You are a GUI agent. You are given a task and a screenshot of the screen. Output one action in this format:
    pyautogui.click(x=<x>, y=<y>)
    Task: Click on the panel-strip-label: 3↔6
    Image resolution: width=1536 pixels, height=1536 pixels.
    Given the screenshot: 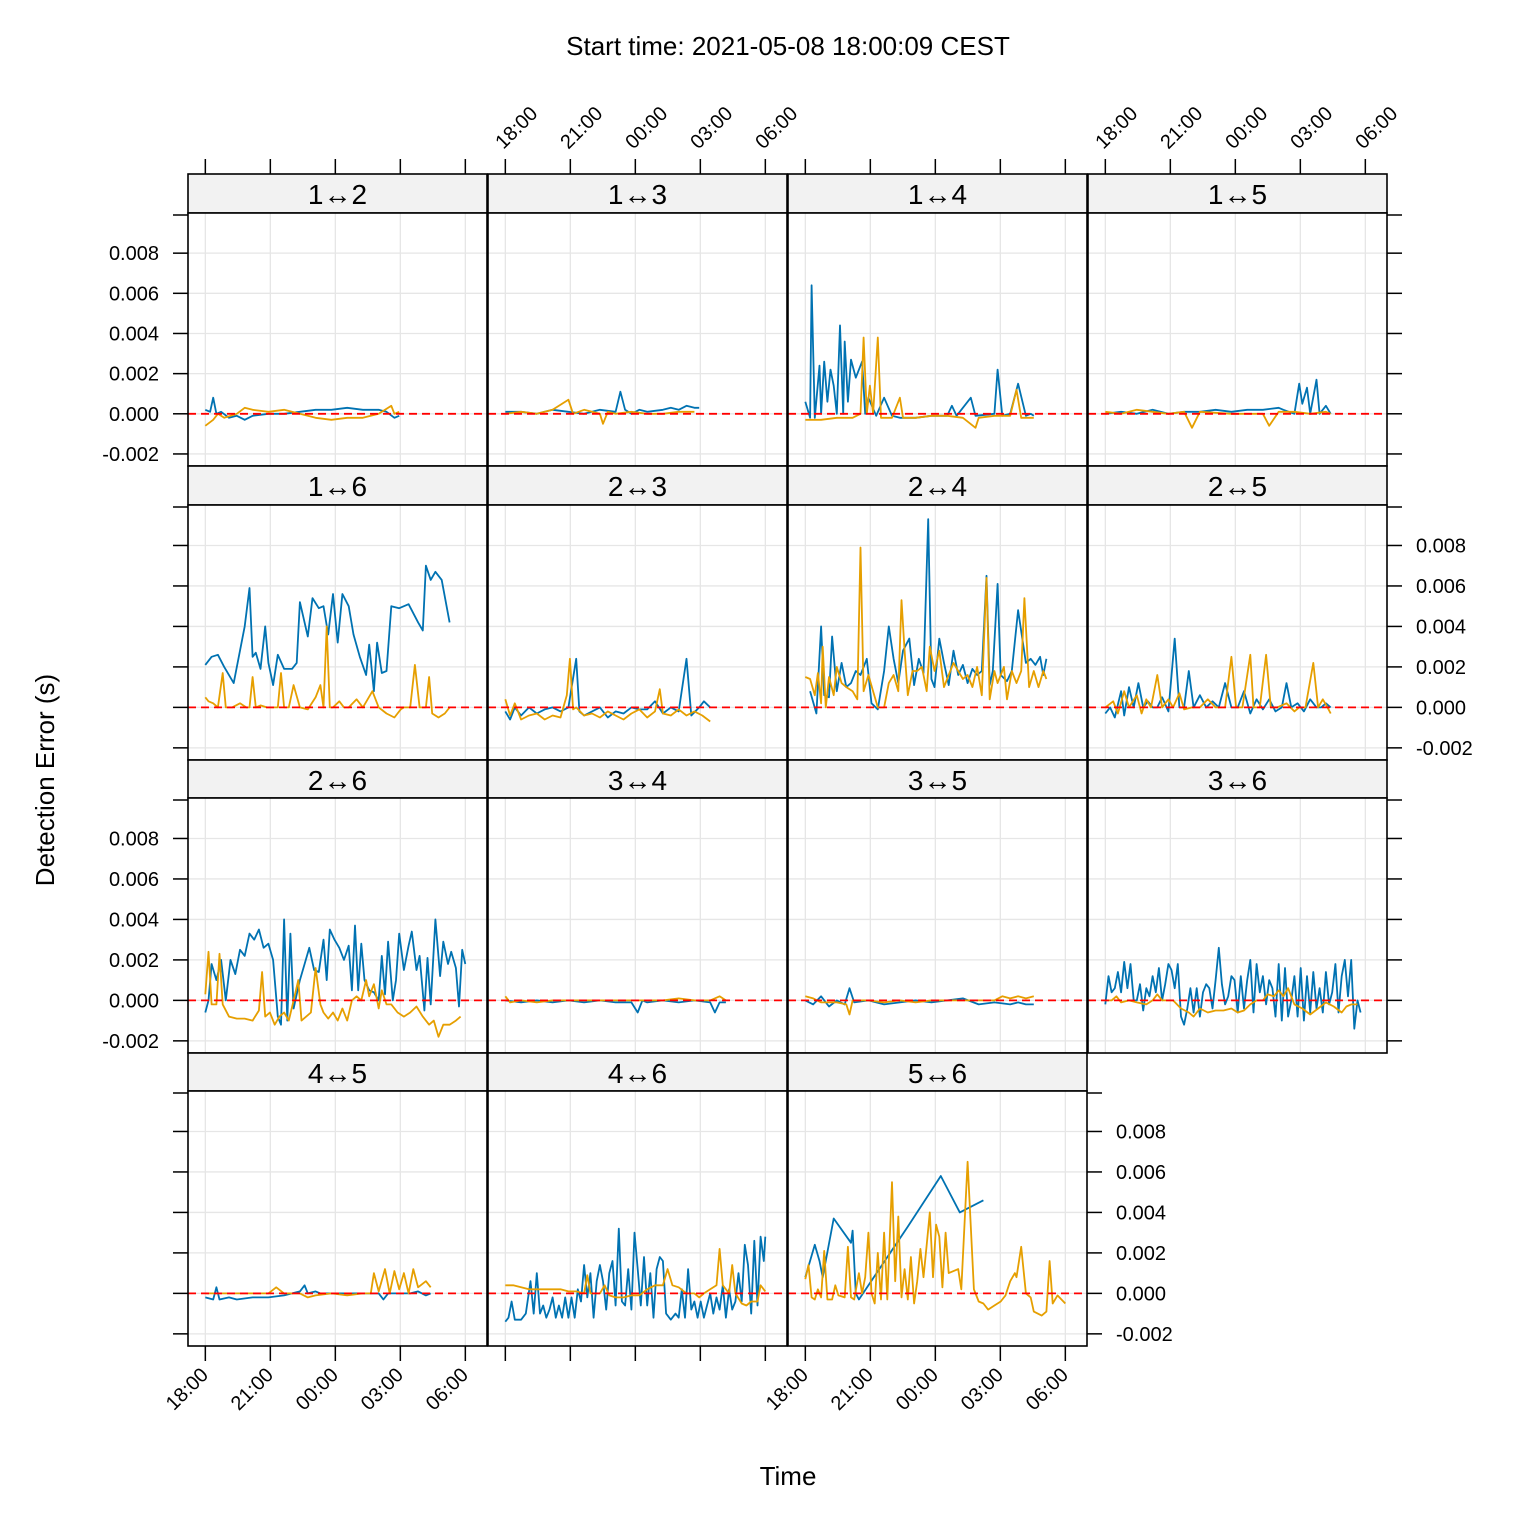 What is the action you would take?
    pyautogui.click(x=1237, y=780)
    